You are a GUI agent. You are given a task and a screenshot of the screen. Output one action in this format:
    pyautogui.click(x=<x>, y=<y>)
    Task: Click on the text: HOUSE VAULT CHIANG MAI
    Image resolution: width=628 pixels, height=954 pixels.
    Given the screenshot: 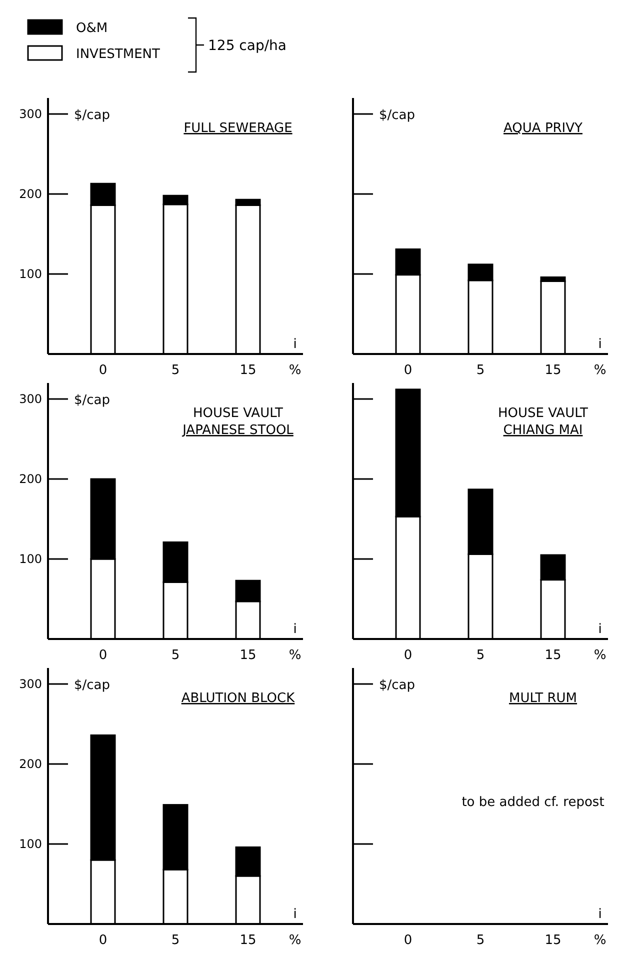 What is the action you would take?
    pyautogui.click(x=543, y=422)
    